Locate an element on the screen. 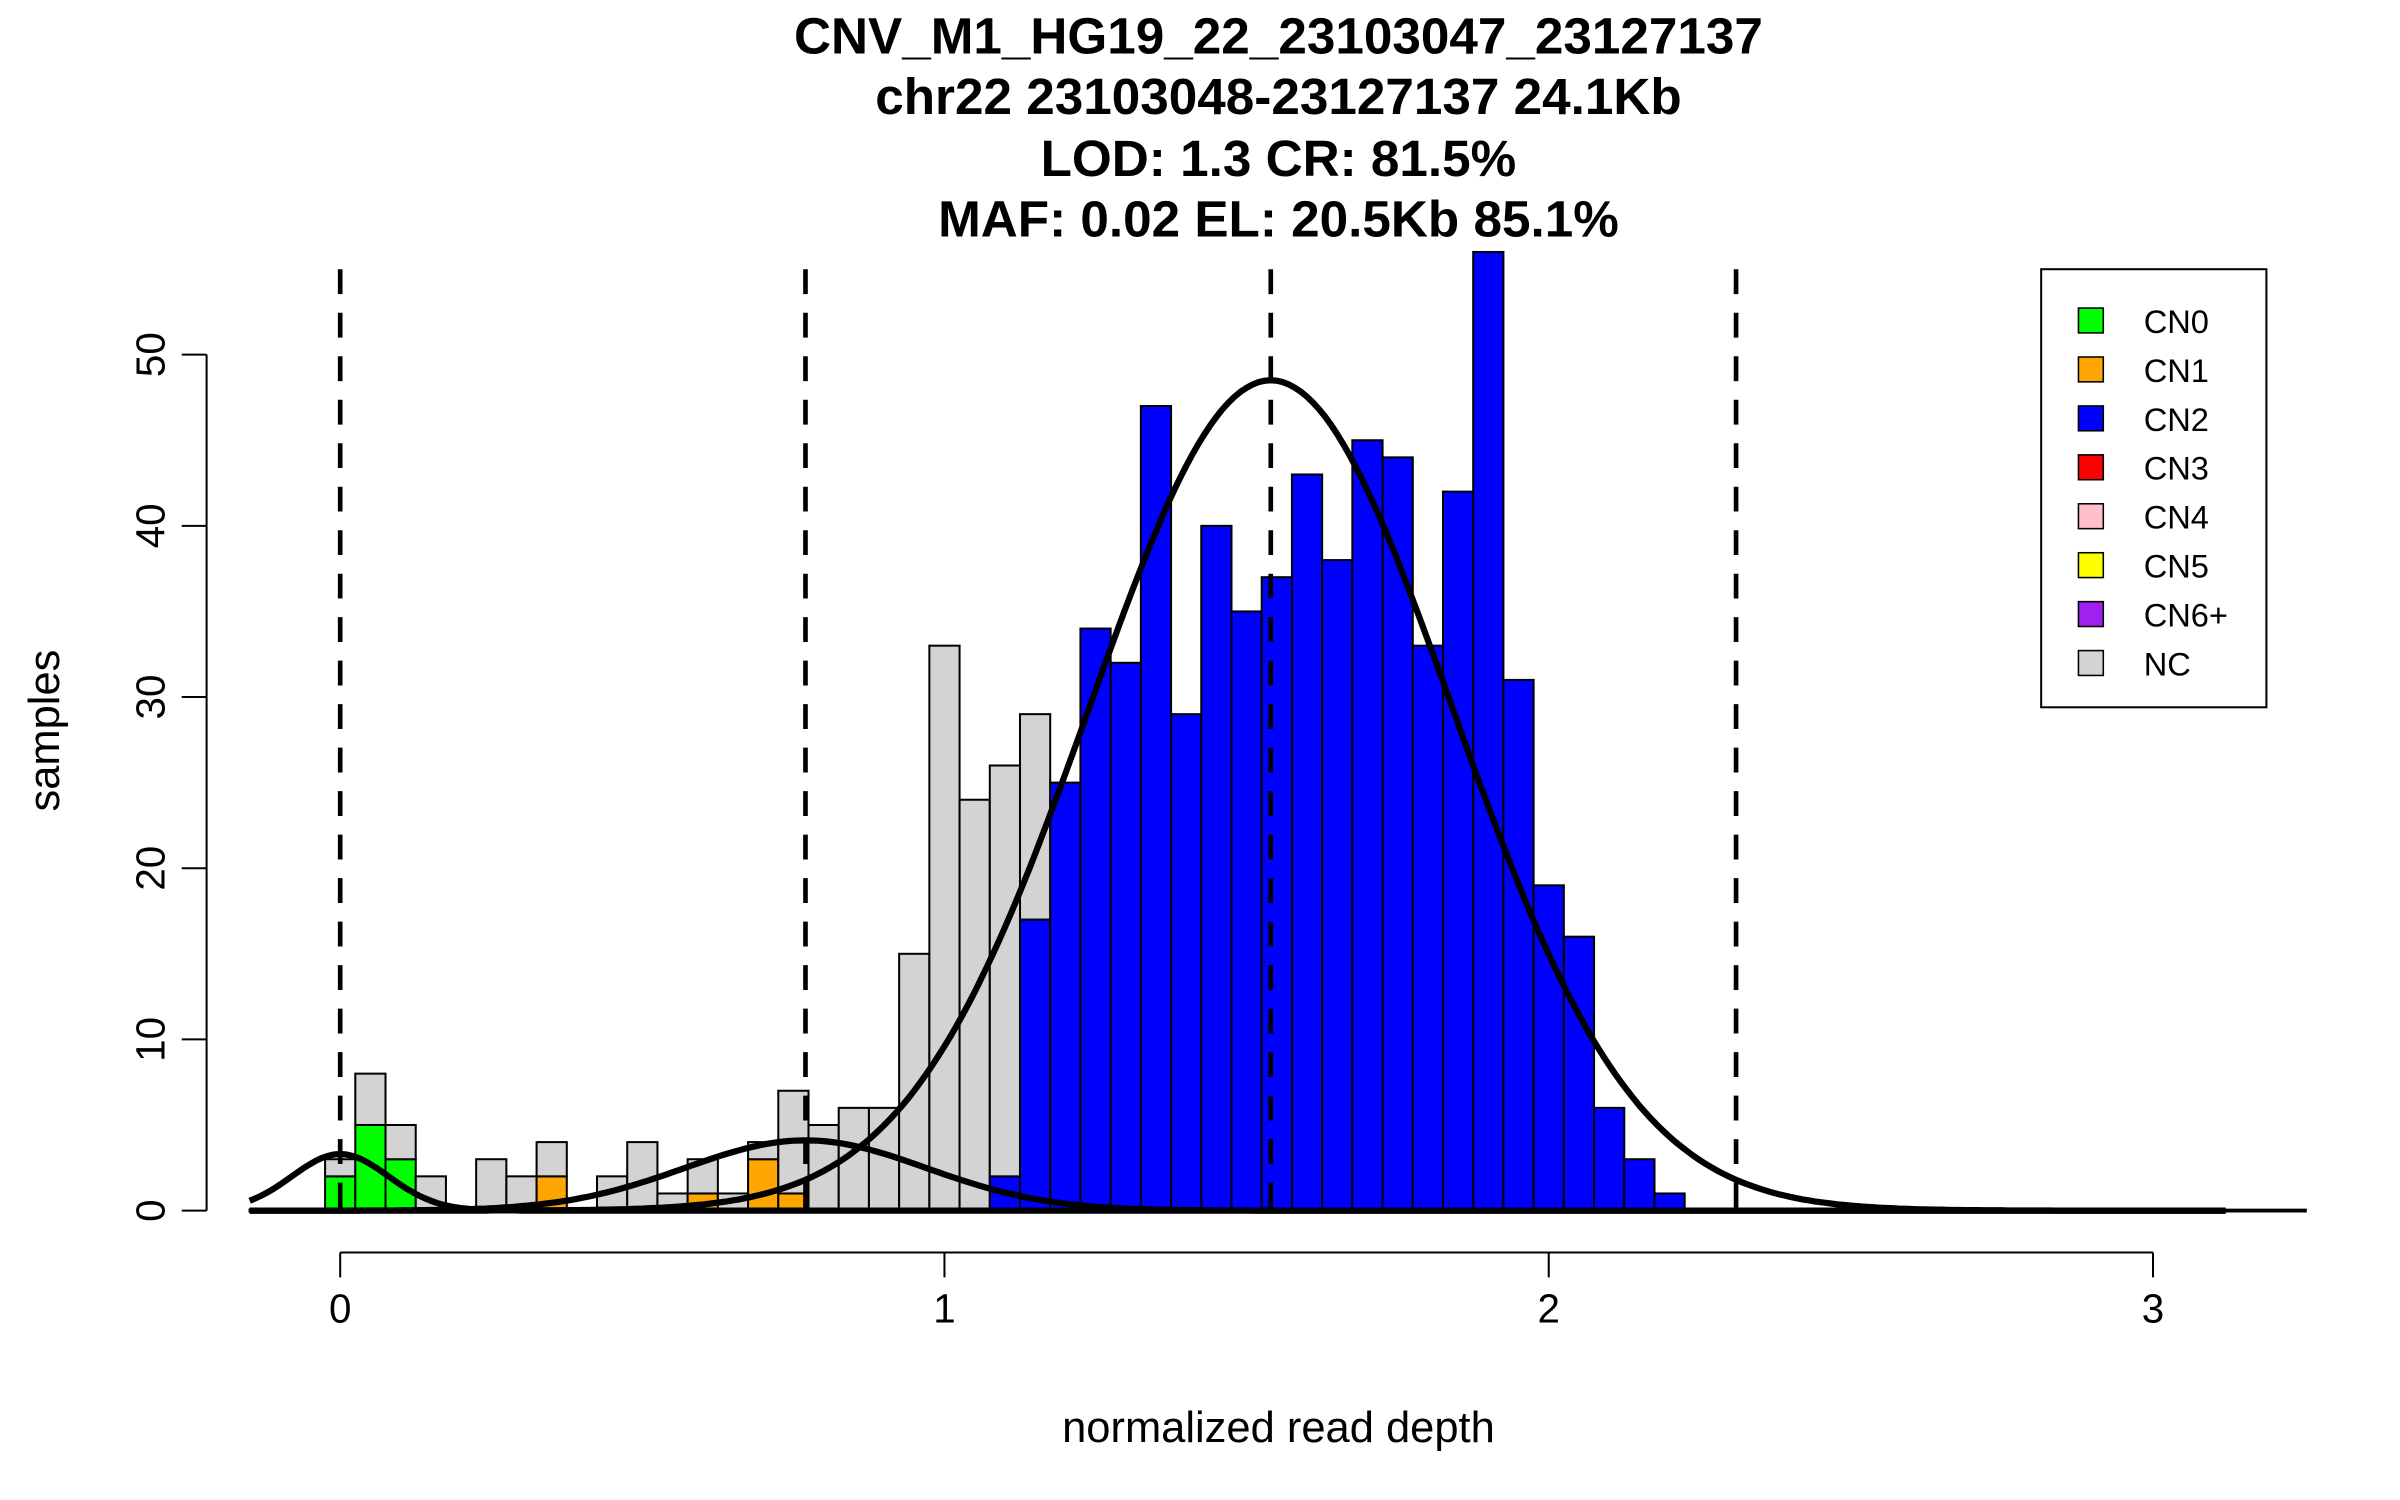  title-line-4: MAF: 0.02 EL: 20.5Kb 85.1% is located at coordinates (1278, 219).